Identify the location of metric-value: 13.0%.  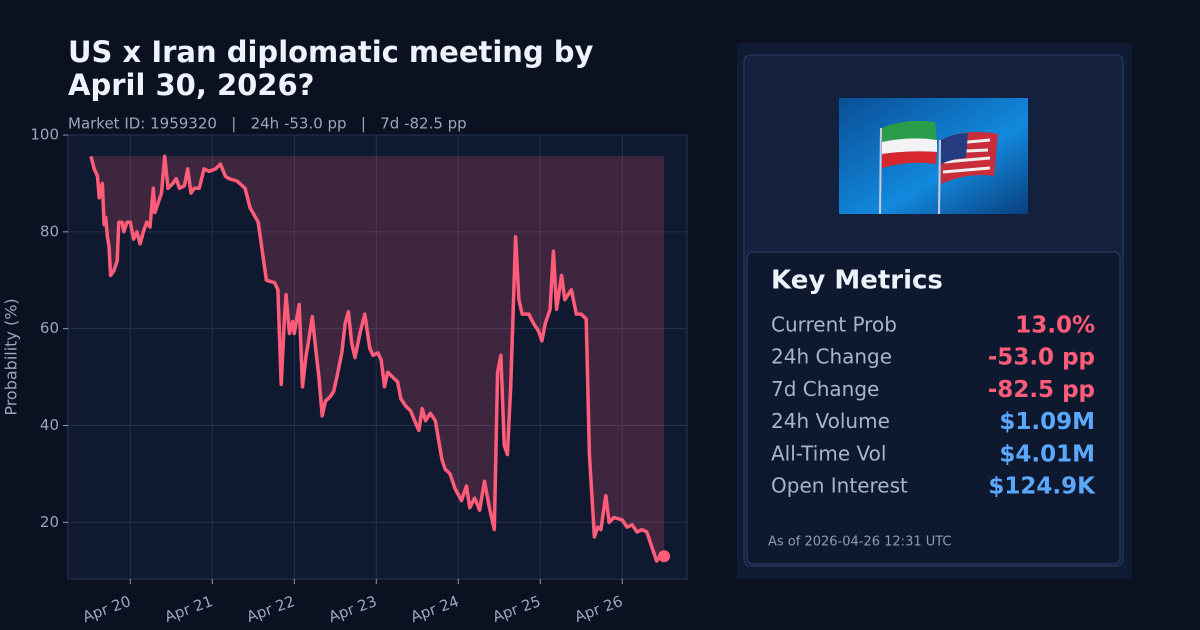
(1055, 326).